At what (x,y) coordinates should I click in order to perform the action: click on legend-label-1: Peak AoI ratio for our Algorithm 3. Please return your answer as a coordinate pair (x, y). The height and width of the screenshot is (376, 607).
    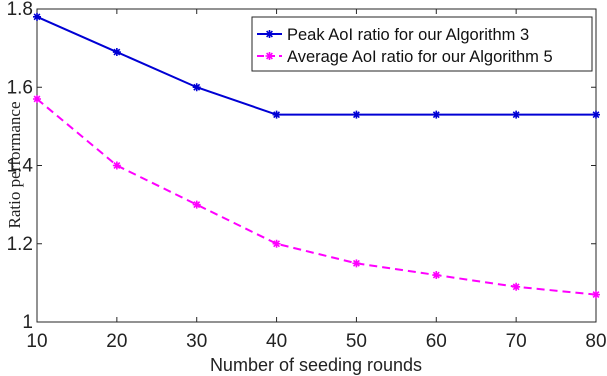
    Looking at the image, I should click on (408, 35).